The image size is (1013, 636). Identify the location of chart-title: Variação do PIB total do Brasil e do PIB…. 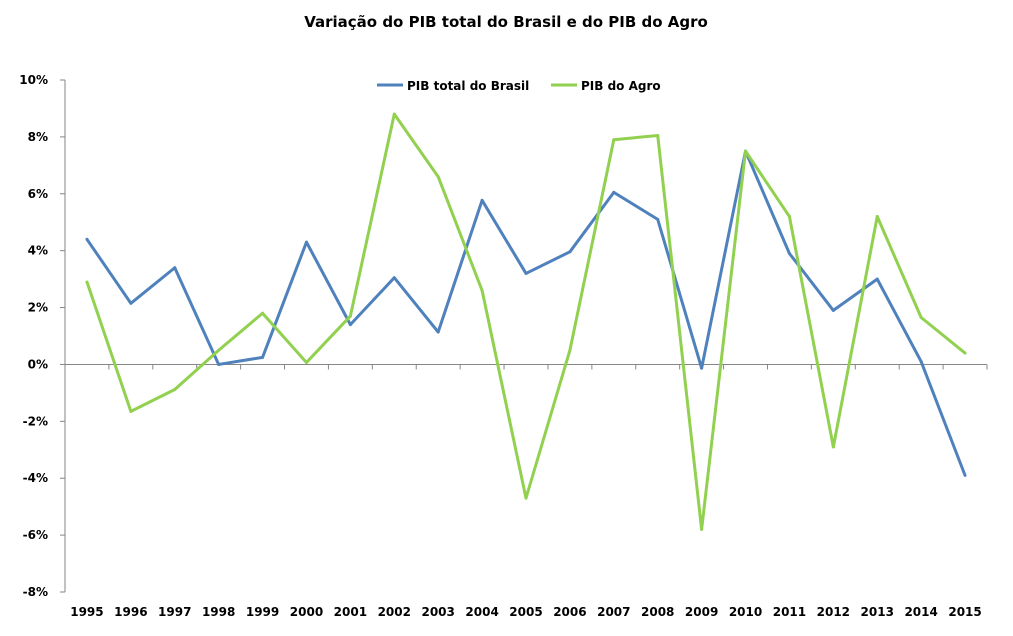
(506, 22).